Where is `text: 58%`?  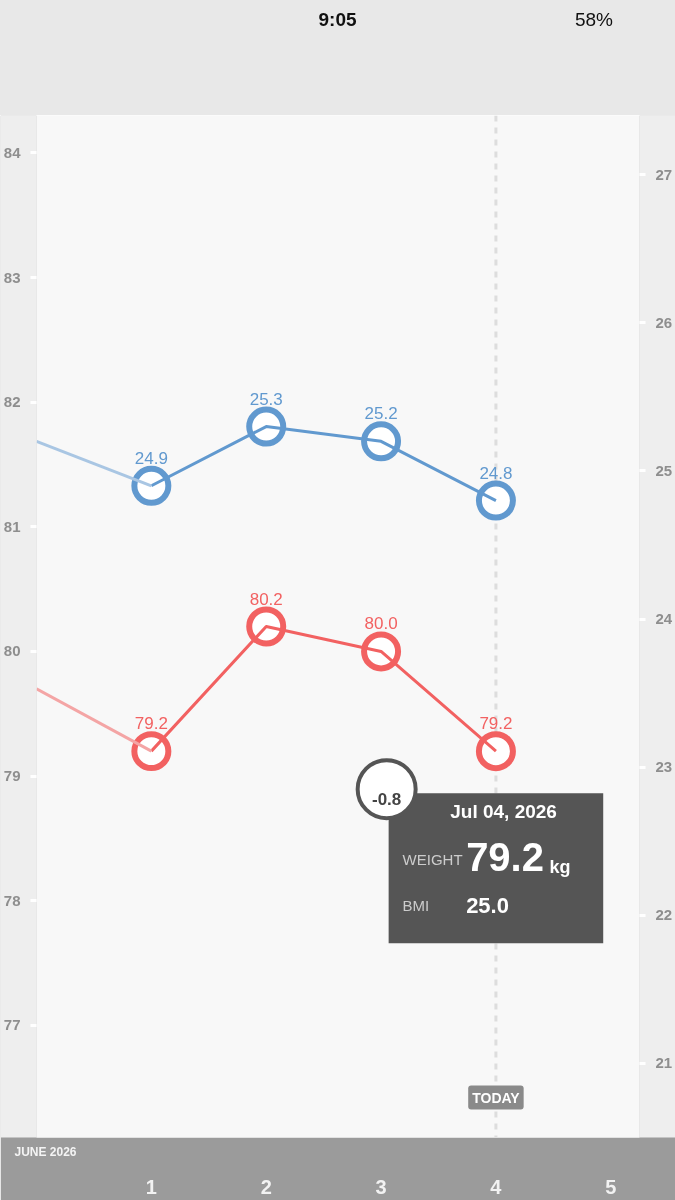 text: 58% is located at coordinates (593, 20).